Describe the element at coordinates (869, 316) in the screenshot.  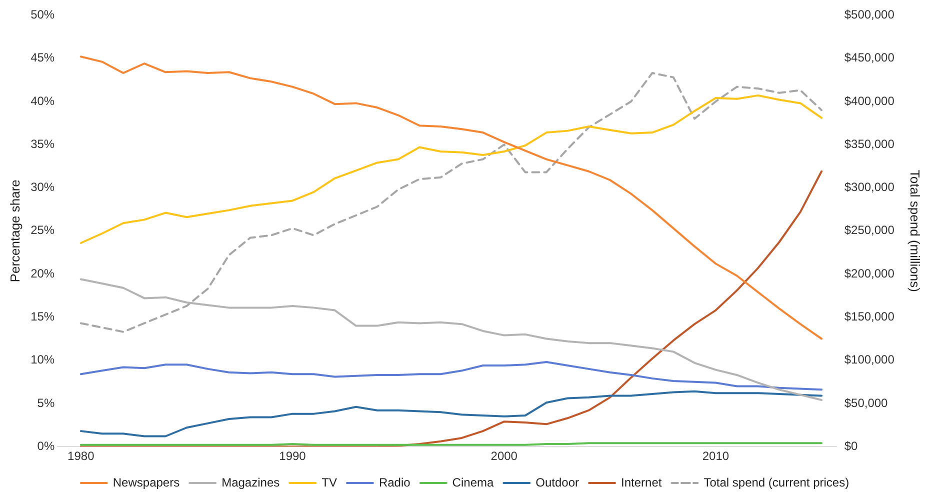
I see `y2-tick-label: $150,000` at that location.